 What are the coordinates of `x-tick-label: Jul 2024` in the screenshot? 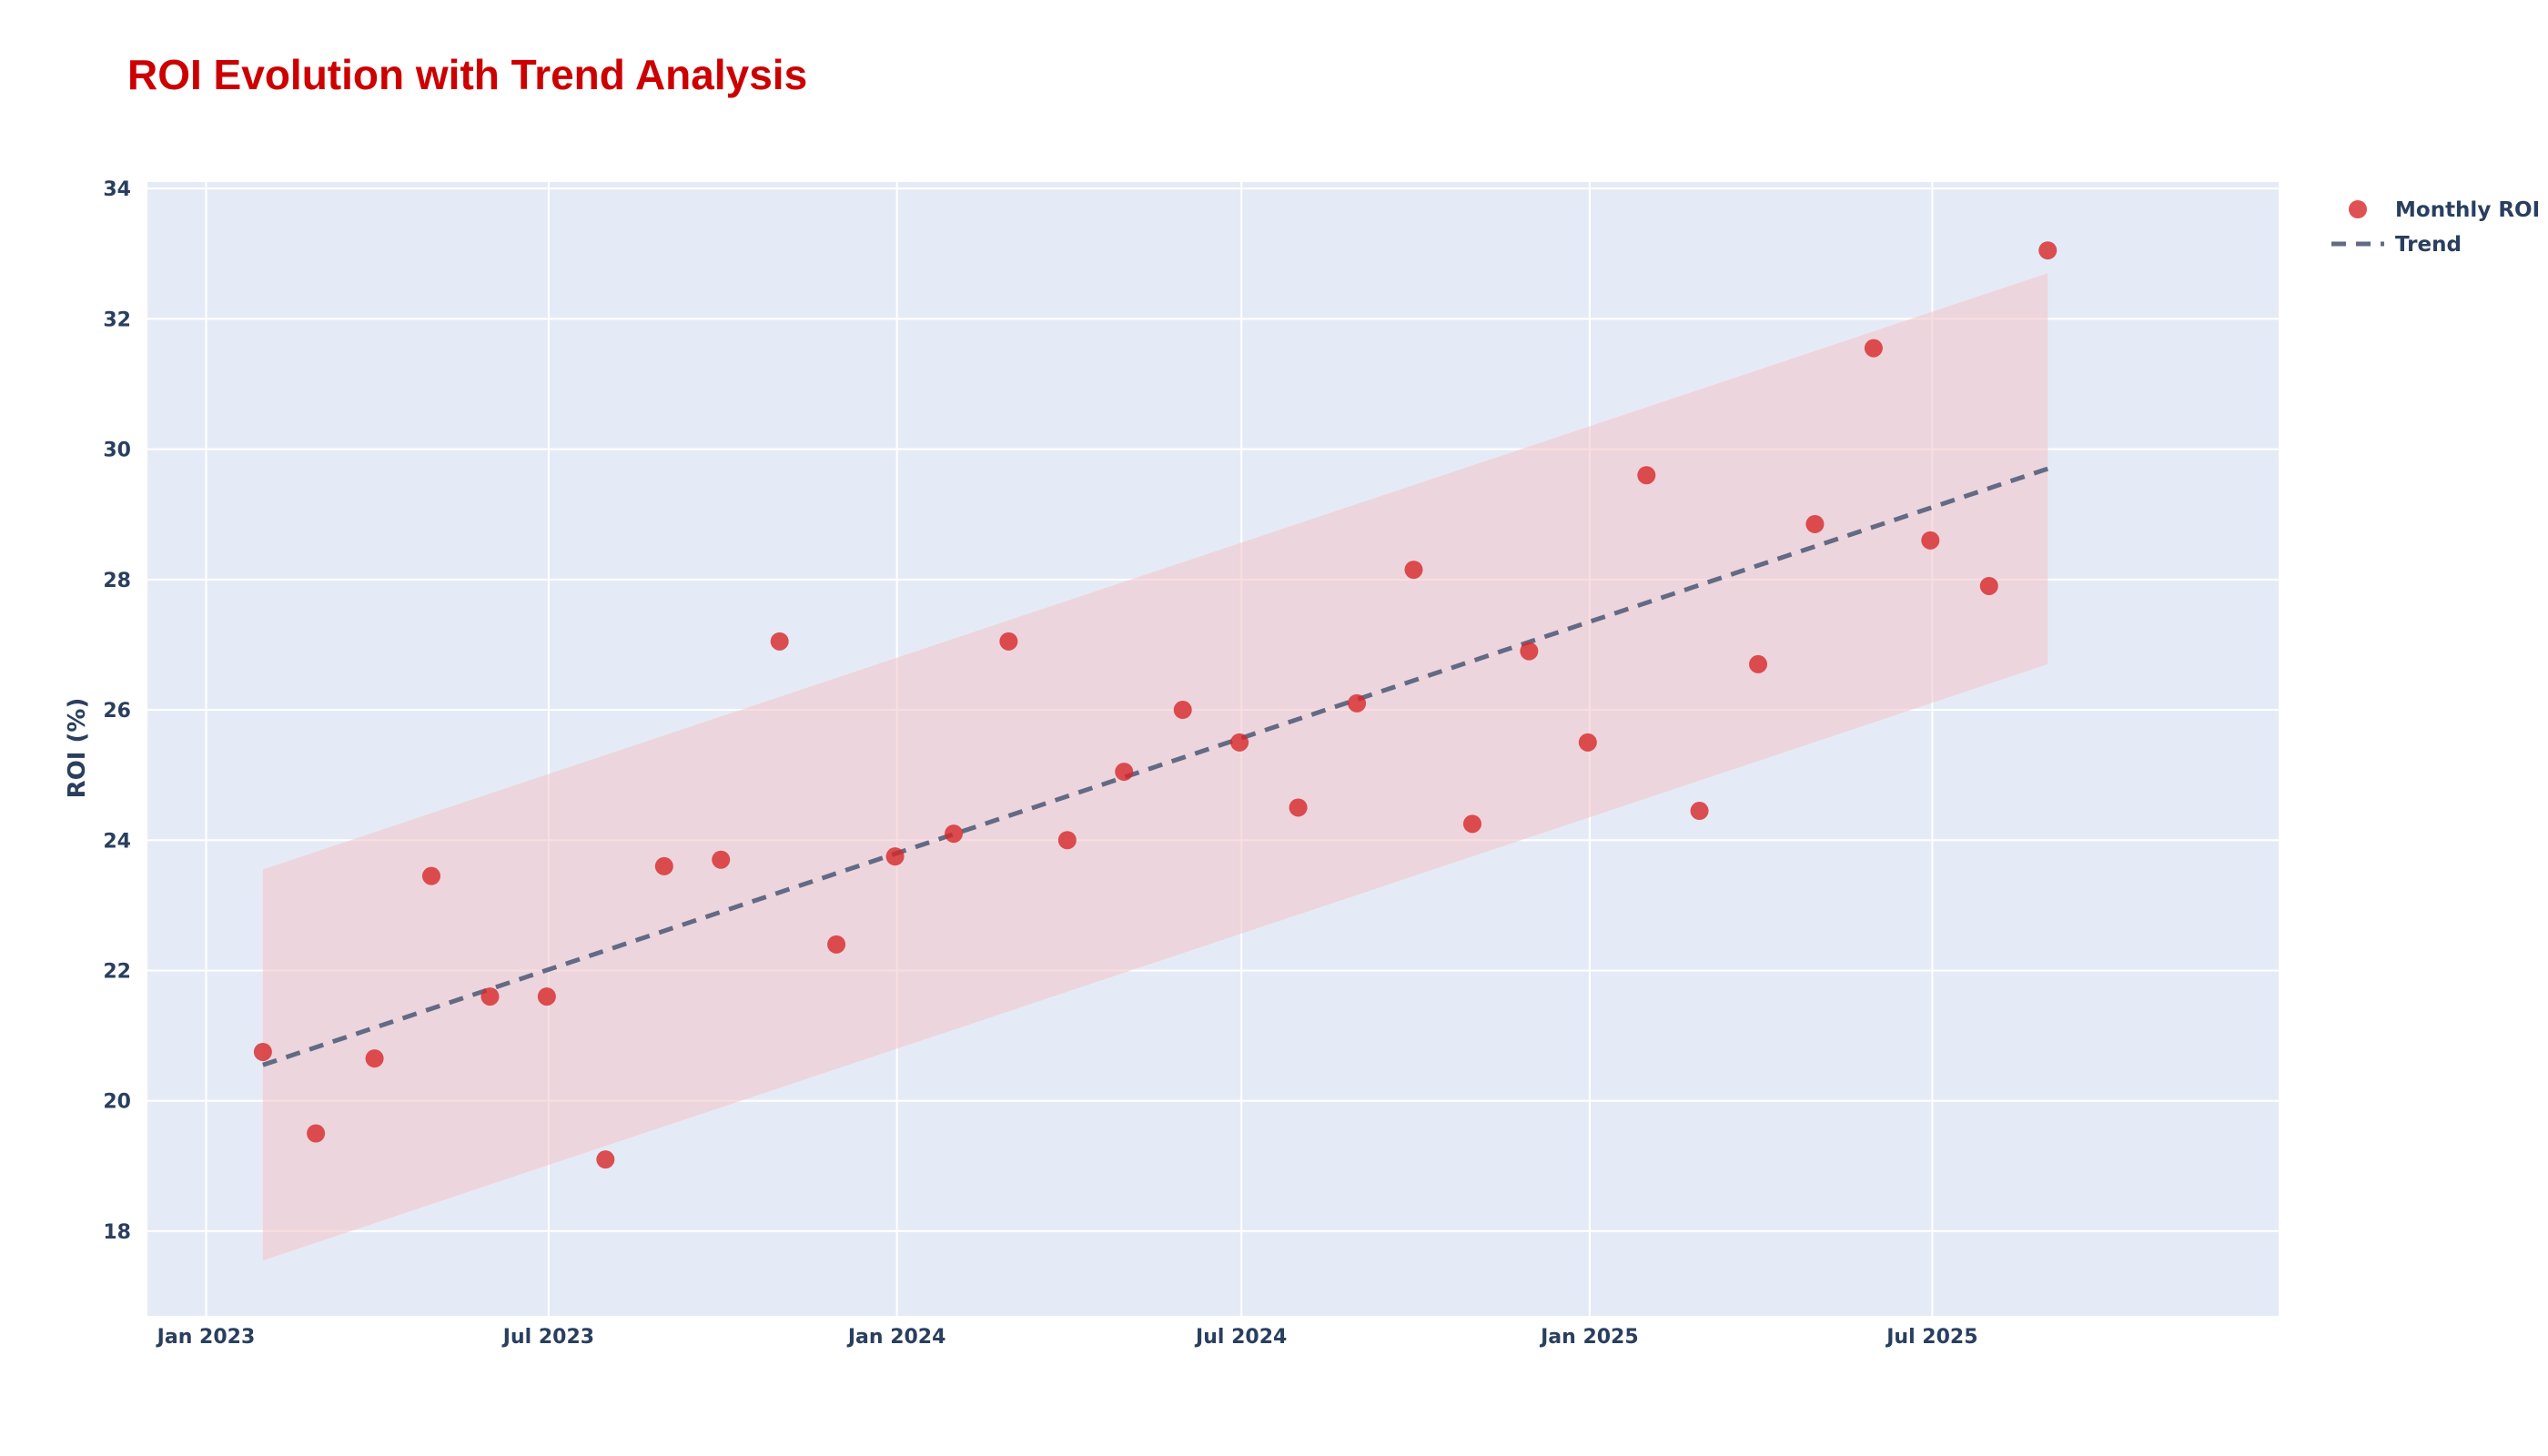 It's located at (1240, 1337).